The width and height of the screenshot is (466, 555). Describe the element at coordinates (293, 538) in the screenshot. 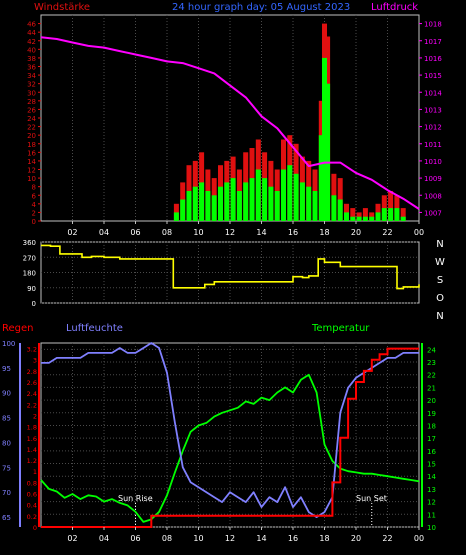

I see `bottom-time-label: 16` at that location.